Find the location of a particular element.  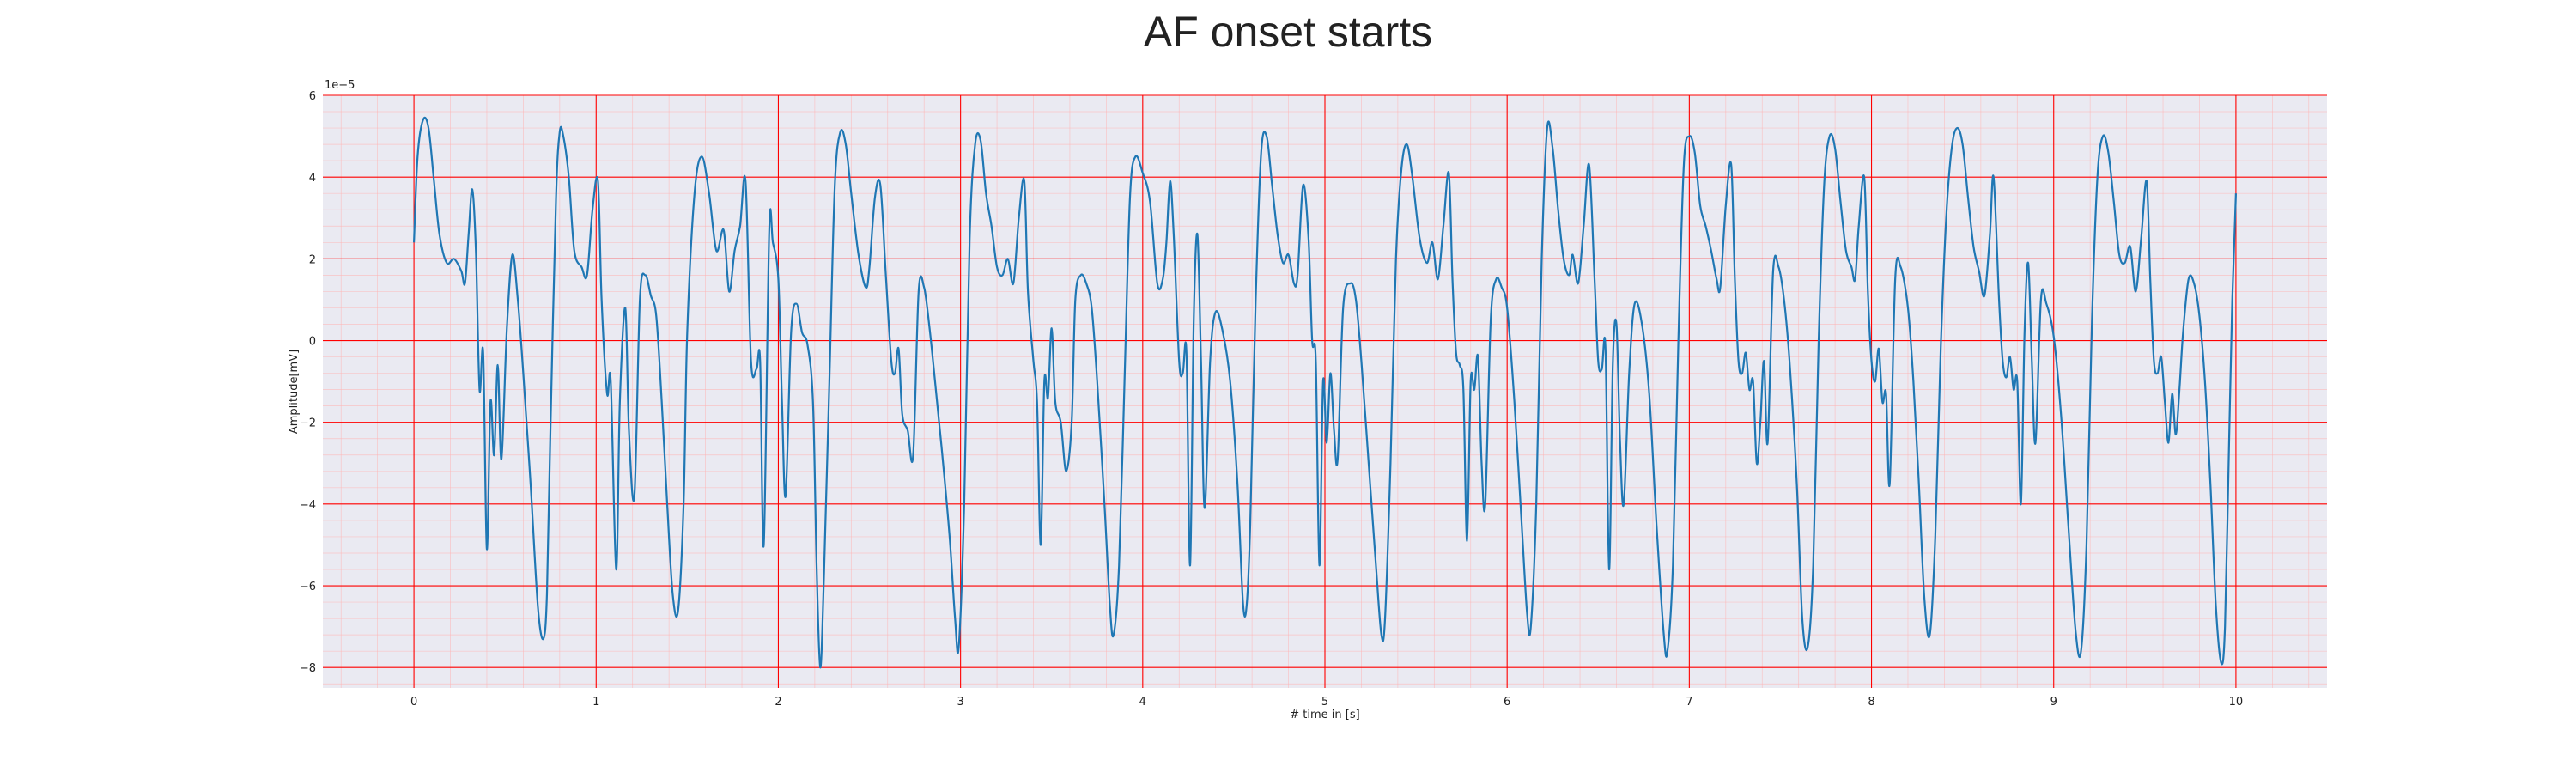

x-tick-label: 0 is located at coordinates (413, 702).